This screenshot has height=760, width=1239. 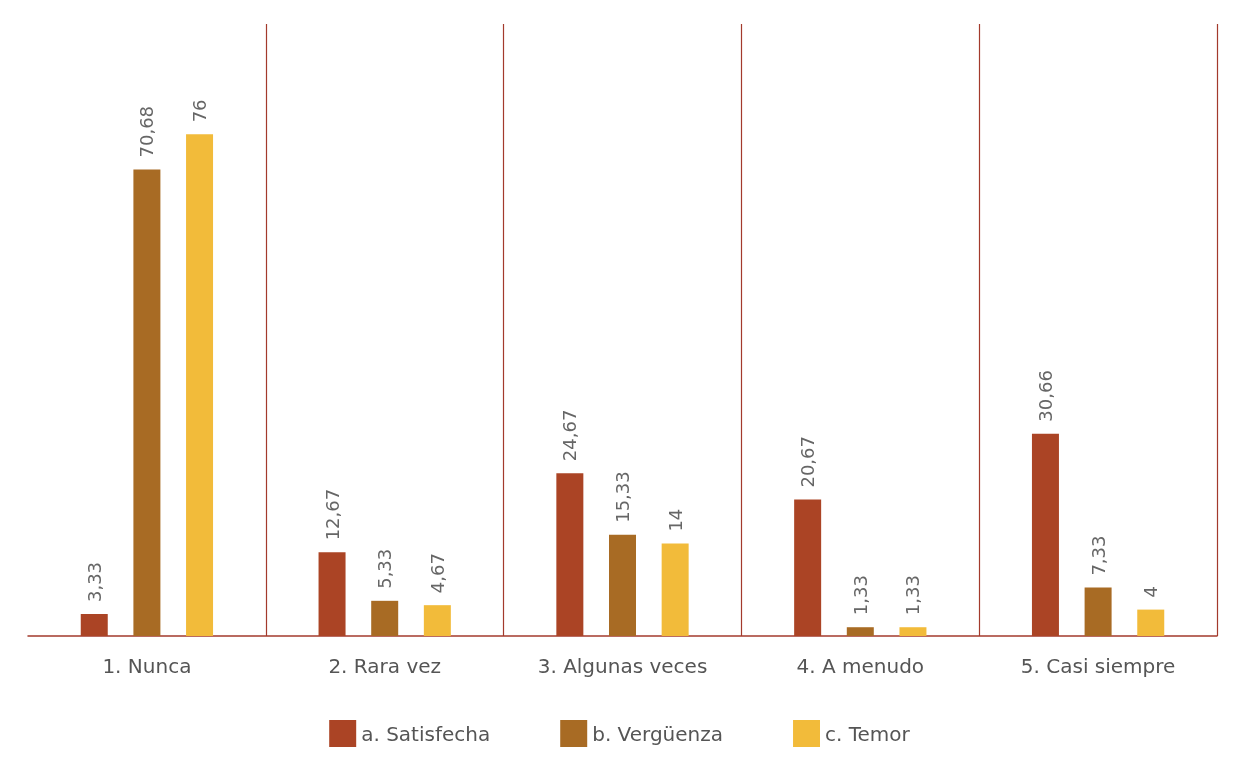 What do you see at coordinates (426, 733) in the screenshot?
I see `legend-label: a. Satisfecha` at bounding box center [426, 733].